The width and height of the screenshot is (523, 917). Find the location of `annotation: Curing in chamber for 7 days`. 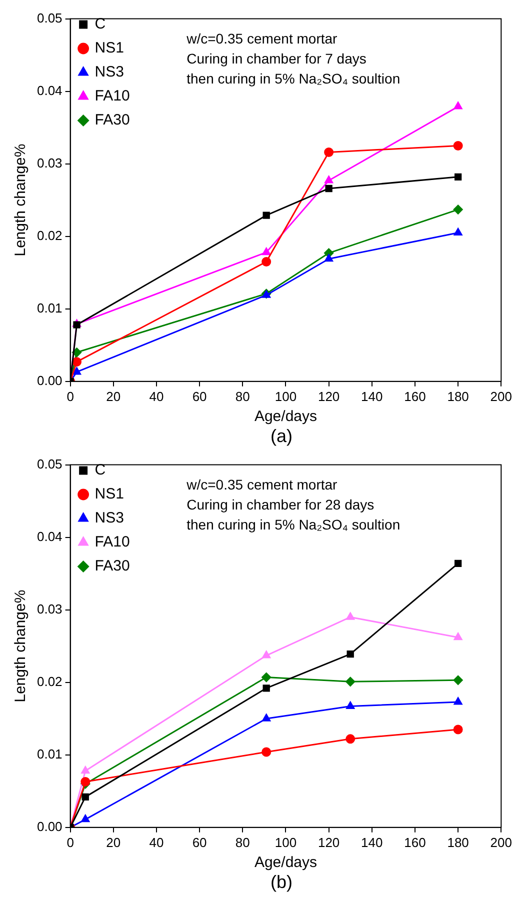

annotation: Curing in chamber for 7 days is located at coordinates (276, 58).